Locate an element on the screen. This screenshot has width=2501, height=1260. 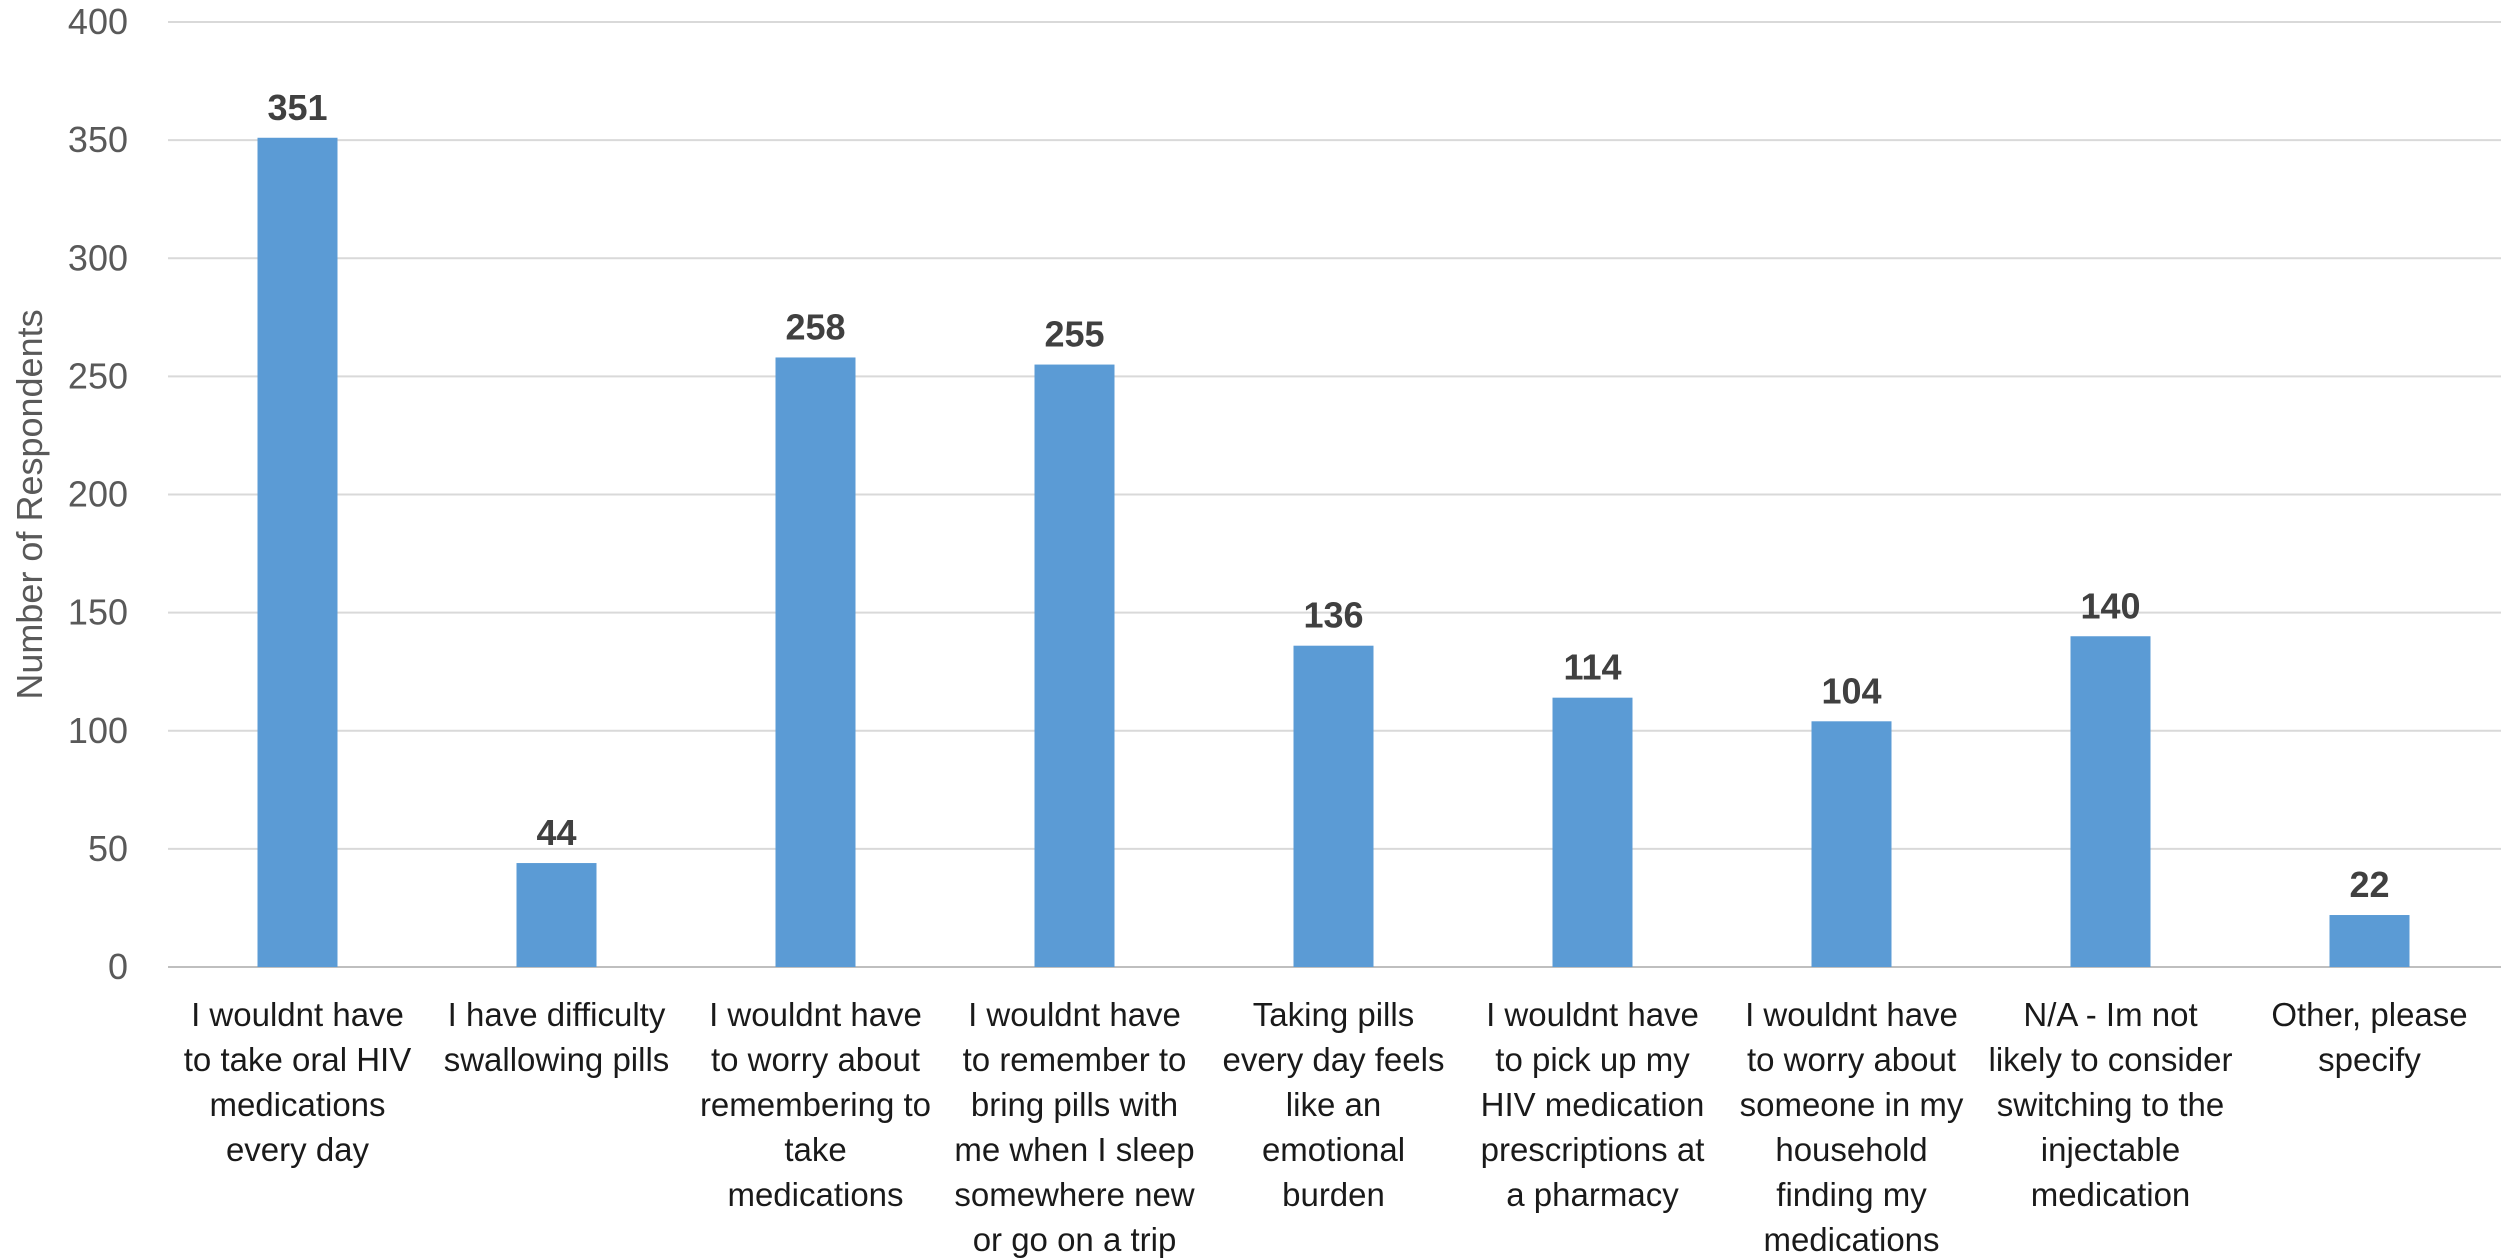
x-tick-line: burden is located at coordinates (1333, 1194).